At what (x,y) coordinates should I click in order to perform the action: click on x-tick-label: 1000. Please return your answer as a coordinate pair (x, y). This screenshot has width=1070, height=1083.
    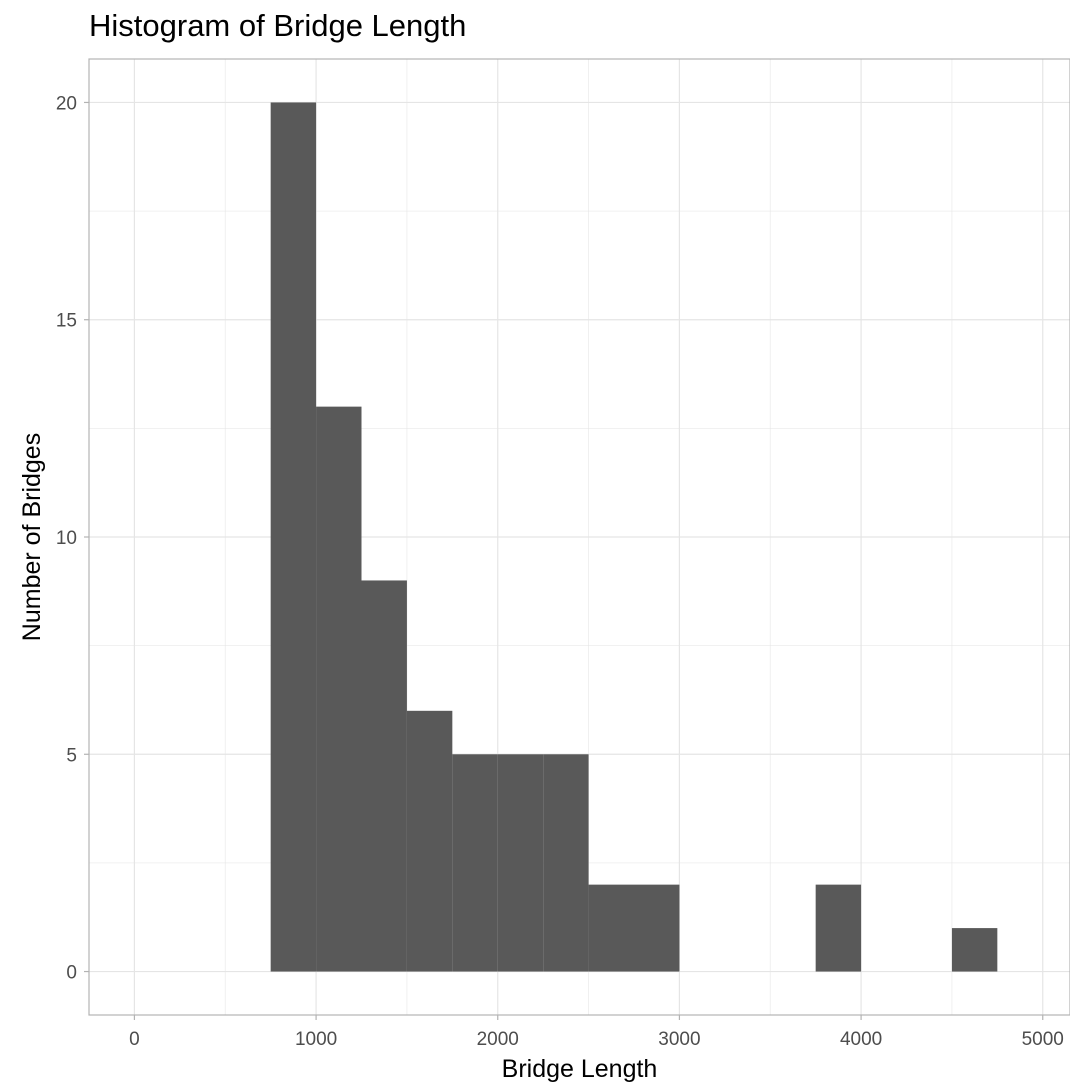
    Looking at the image, I should click on (316, 1039).